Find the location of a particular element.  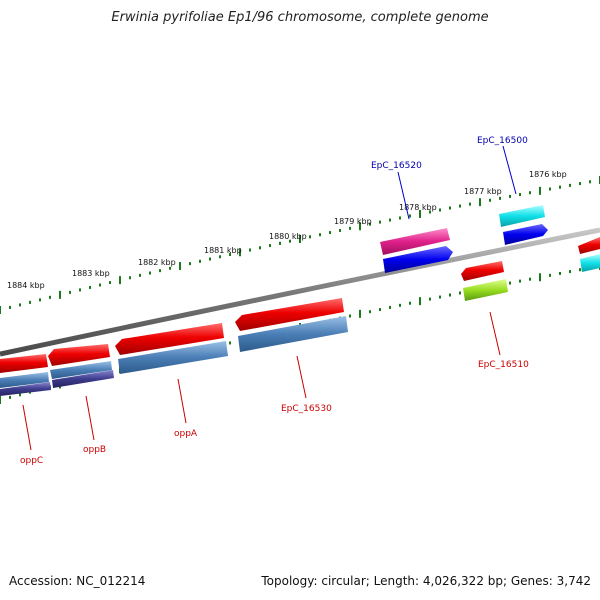

gene-label-epc16530: EpC_16530 is located at coordinates (306, 409).